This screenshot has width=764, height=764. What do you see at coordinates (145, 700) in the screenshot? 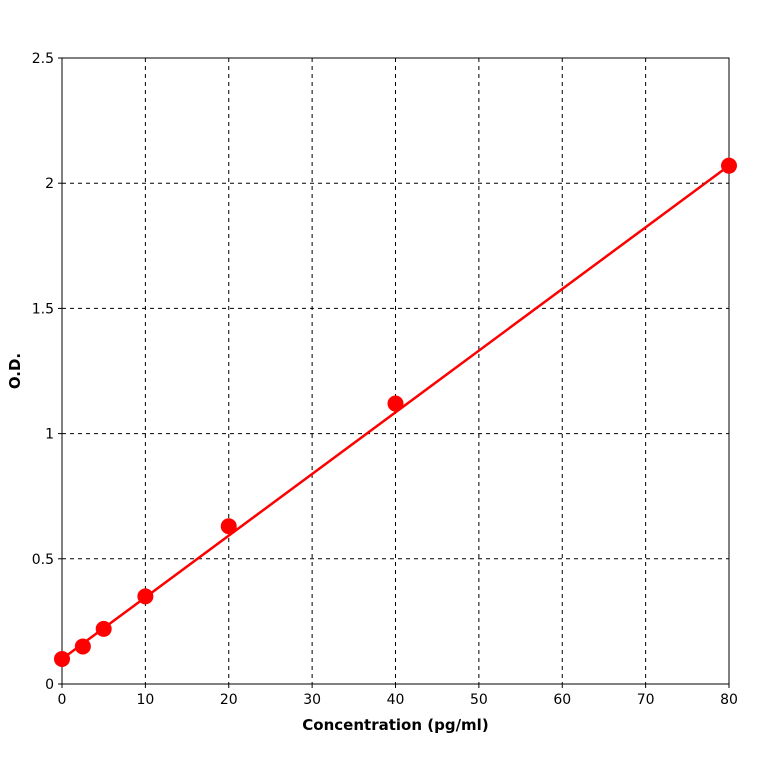
I see `x-tick-label: 10` at bounding box center [145, 700].